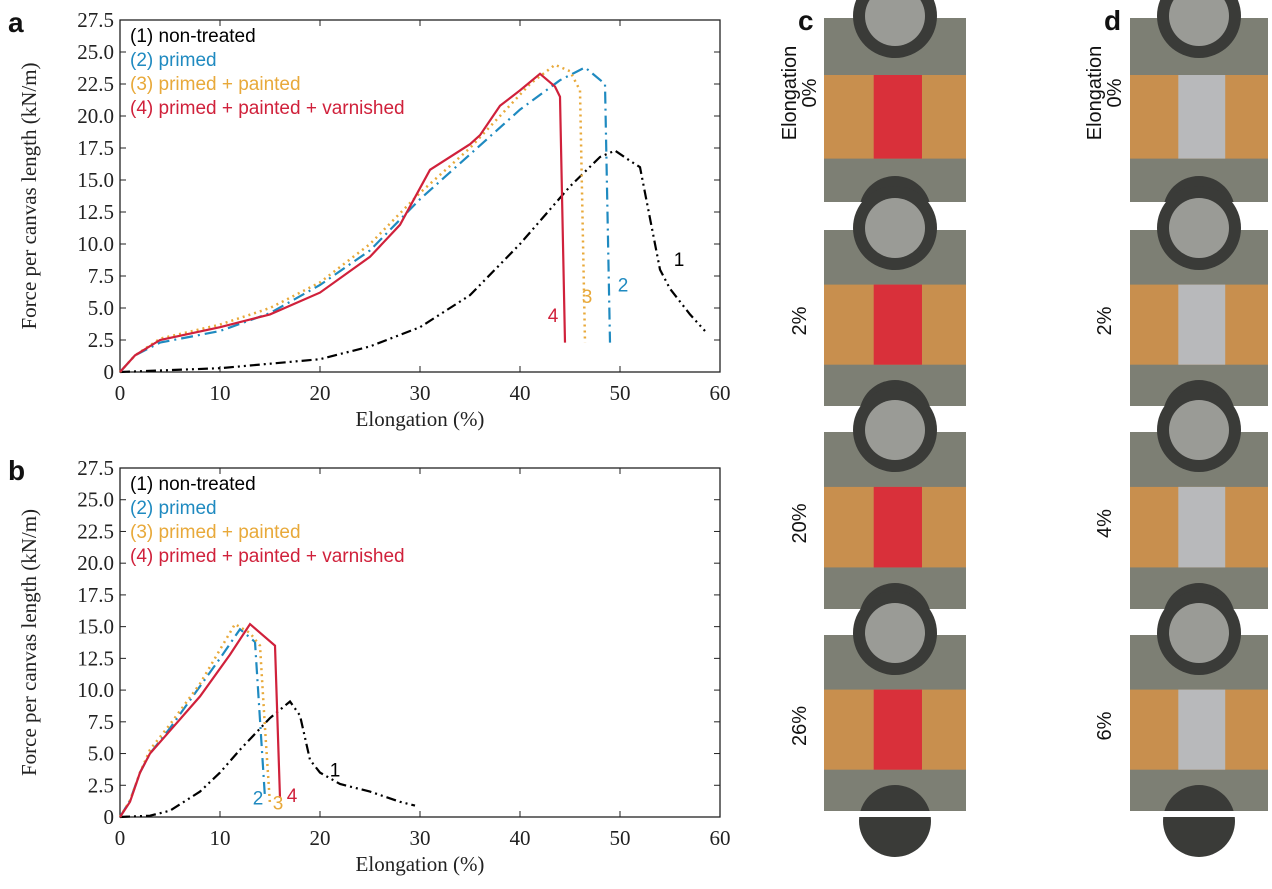 This screenshot has width=1272, height=889. I want to click on y-tick-label: 0, so click(109, 372).